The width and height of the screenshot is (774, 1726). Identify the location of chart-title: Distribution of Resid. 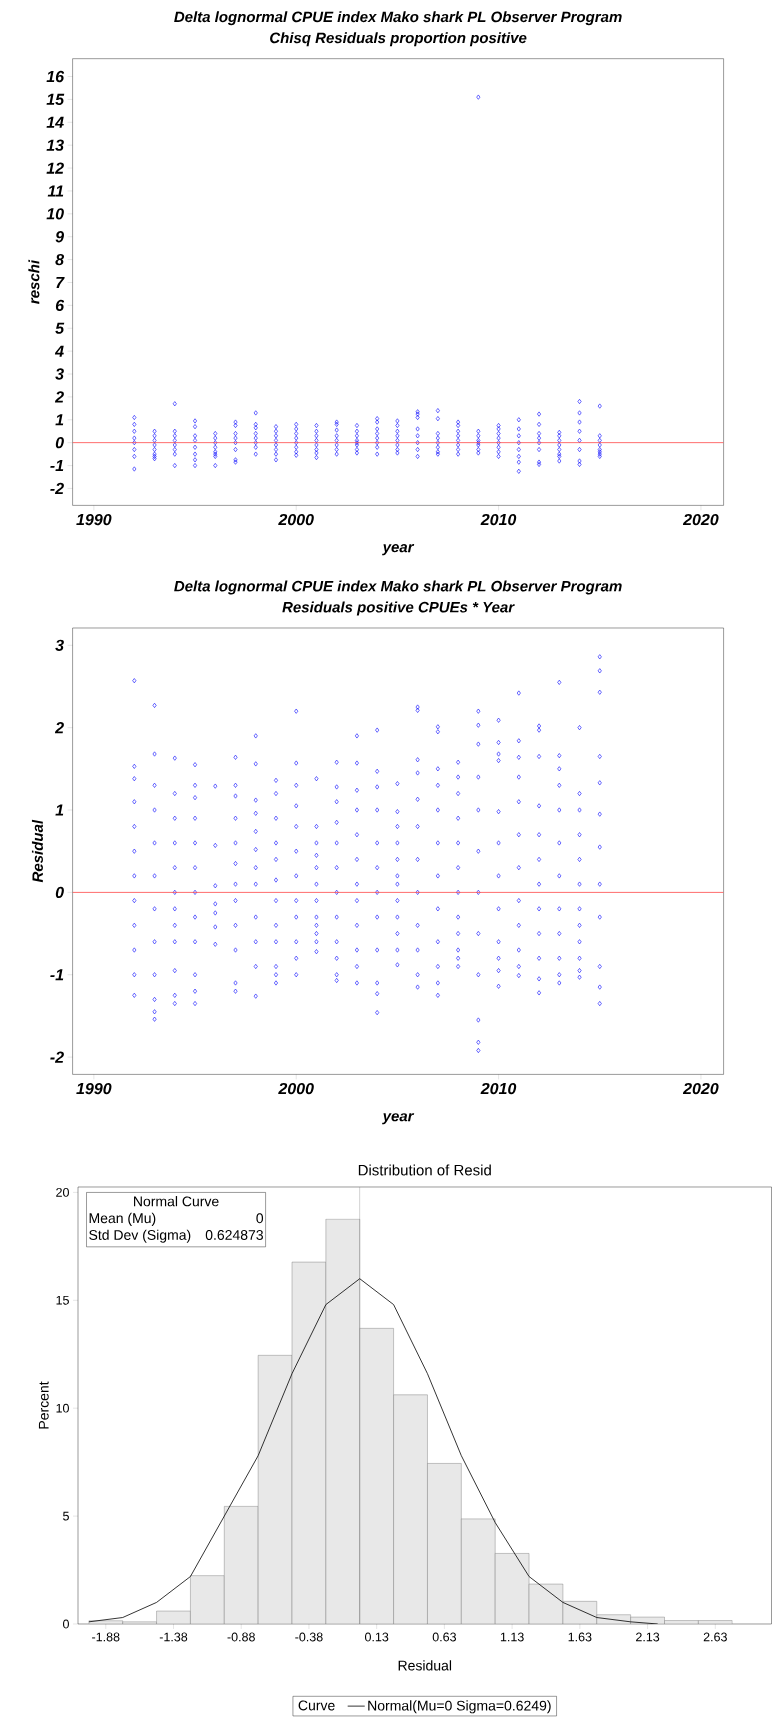
(424, 1170).